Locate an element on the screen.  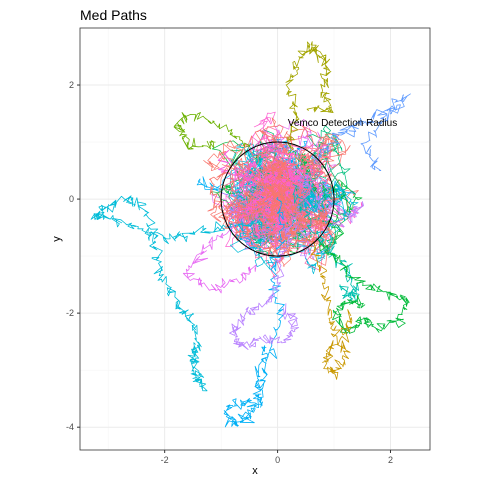
marks-layer: Vemco Detection Radius is located at coordinates (309, 187).